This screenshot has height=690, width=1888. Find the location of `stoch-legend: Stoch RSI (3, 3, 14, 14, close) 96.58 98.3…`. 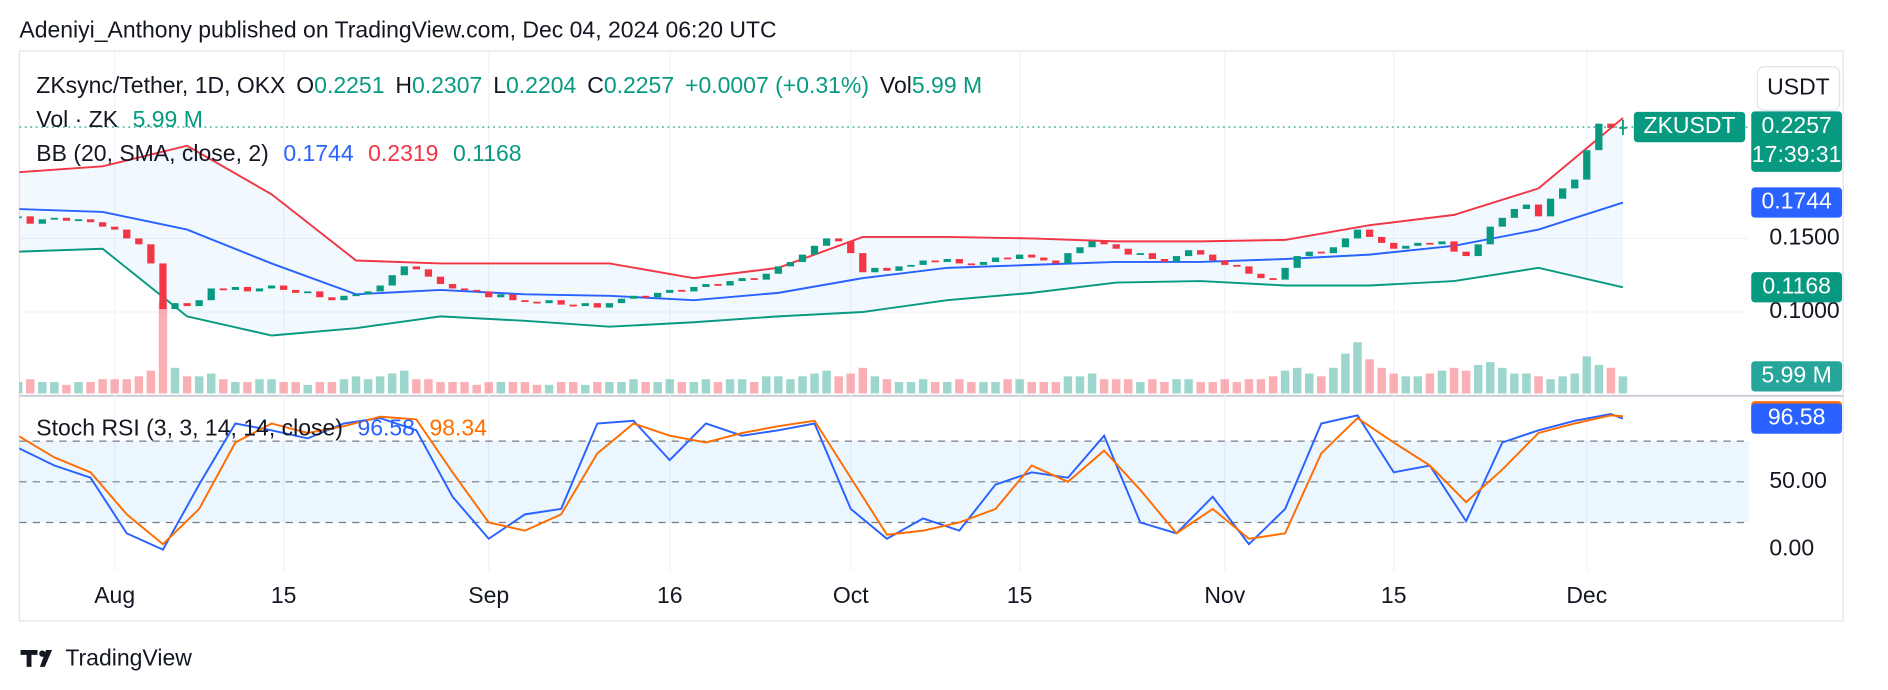

stoch-legend: Stoch RSI (3, 3, 14, 14, close) 96.58 98.3… is located at coordinates (261, 428).